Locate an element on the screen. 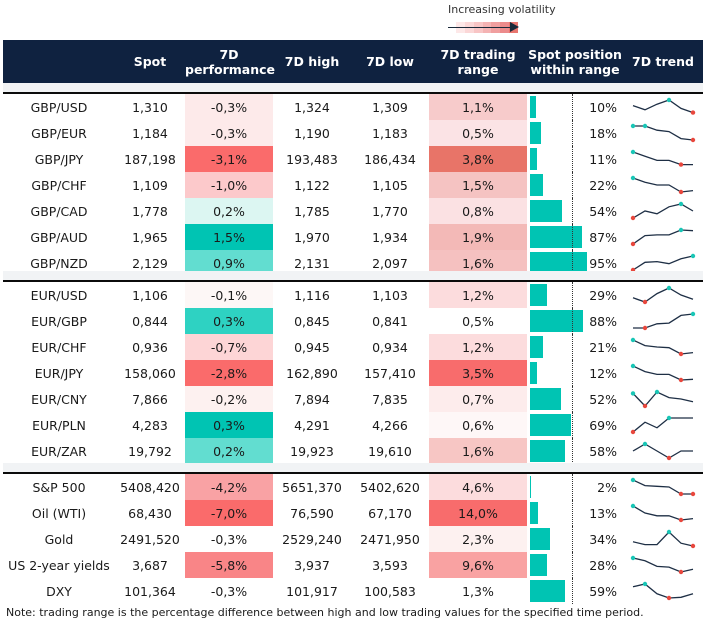 This screenshot has width=717, height=626. table-row: GBP/NZD 2,129 0,9% 2,131 2,097 1,6% 95% is located at coordinates (353, 263).